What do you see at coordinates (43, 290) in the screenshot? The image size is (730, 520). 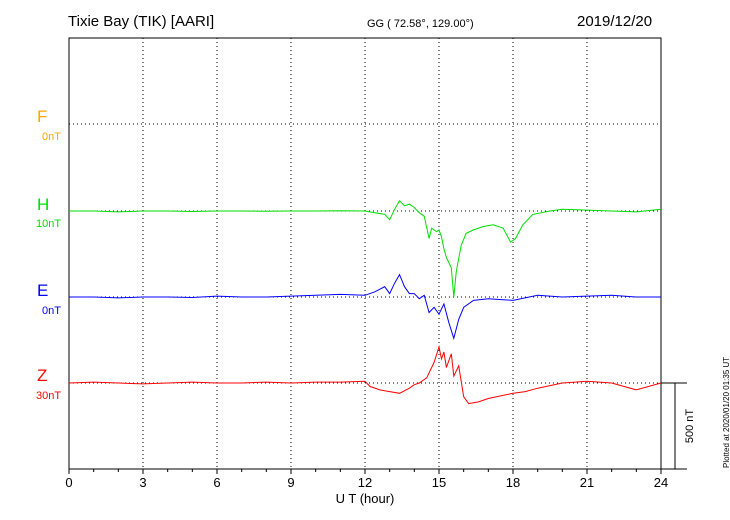 I see `channel-label-e: E` at bounding box center [43, 290].